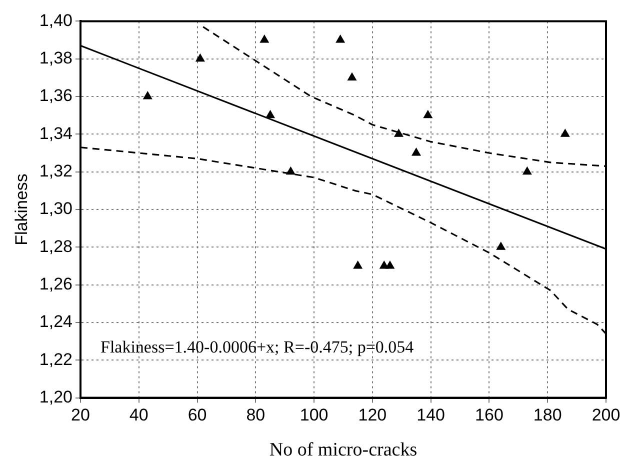 The height and width of the screenshot is (474, 634). What do you see at coordinates (257, 346) in the screenshot?
I see `annotation: Flakiness=1.40-0.0006+x; R=-0.475; p=0.054` at bounding box center [257, 346].